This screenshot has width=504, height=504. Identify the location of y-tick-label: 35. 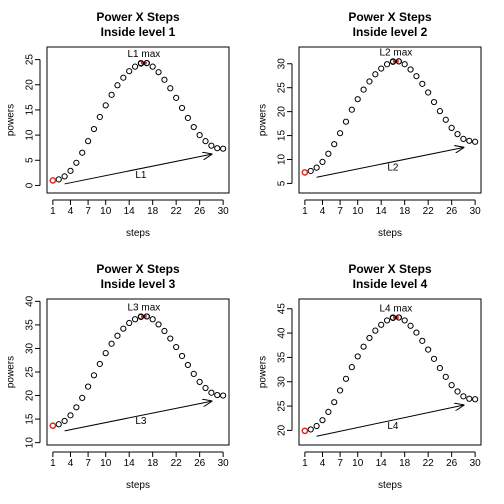
(30, 325).